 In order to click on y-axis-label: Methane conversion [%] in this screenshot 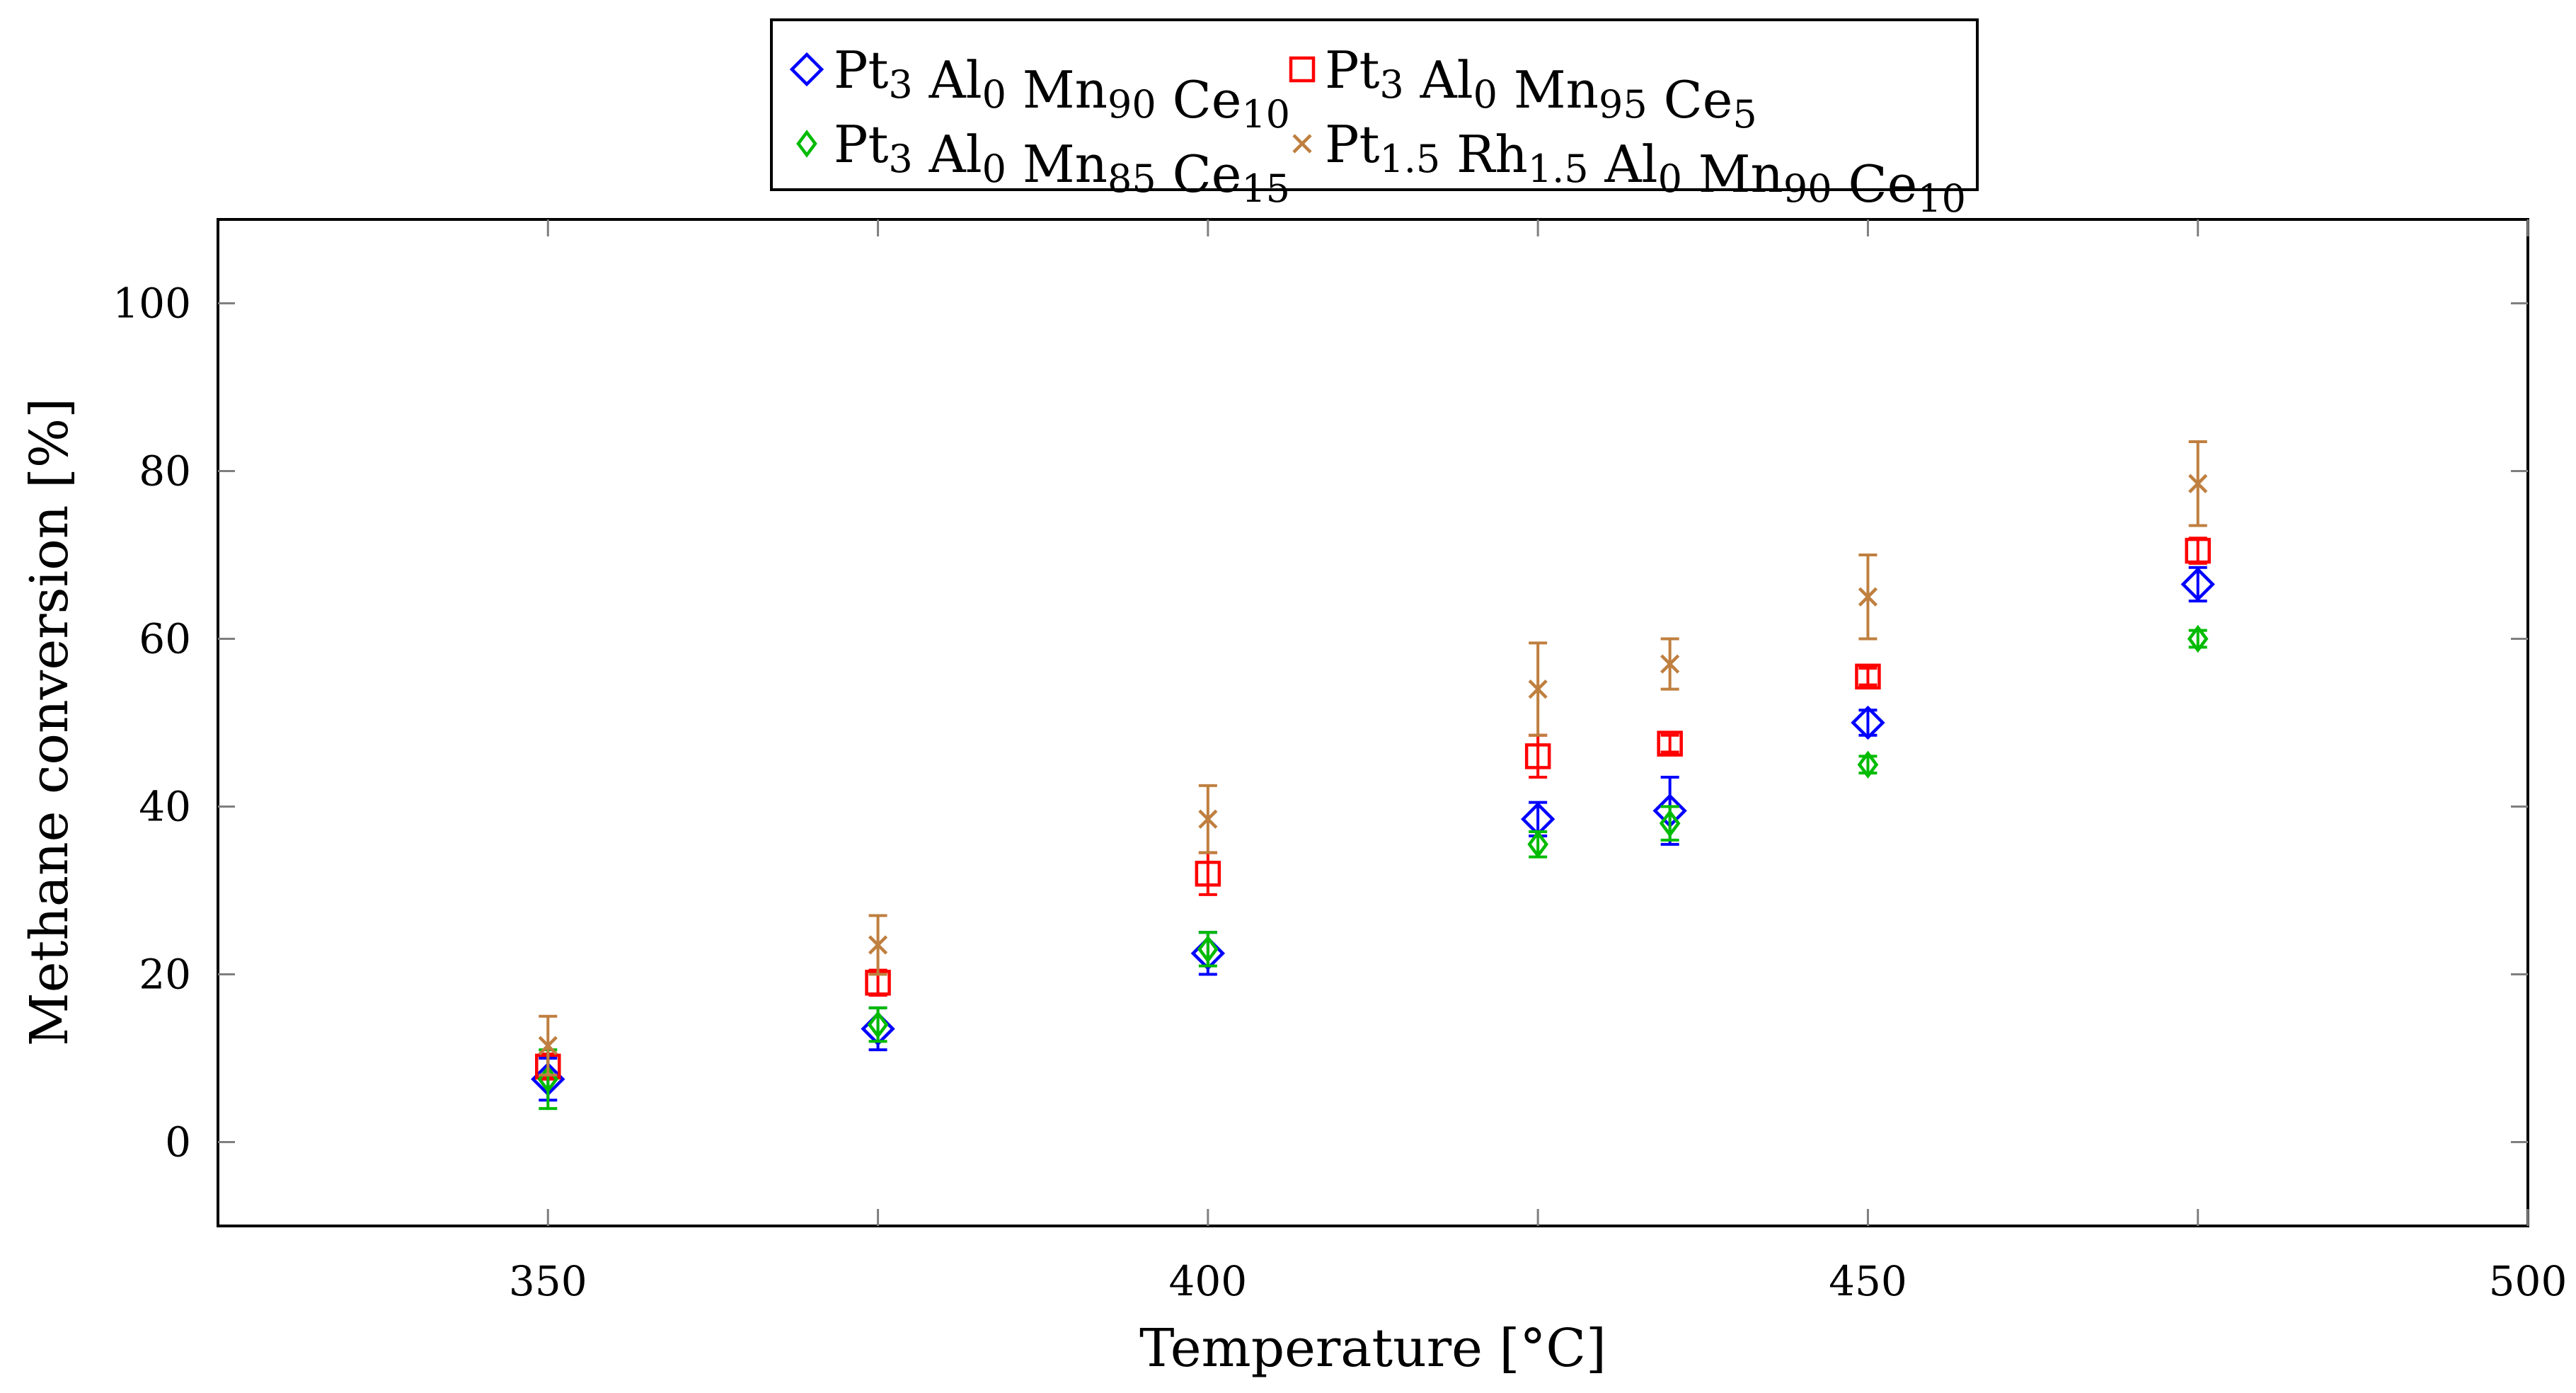, I will do `click(50, 722)`.